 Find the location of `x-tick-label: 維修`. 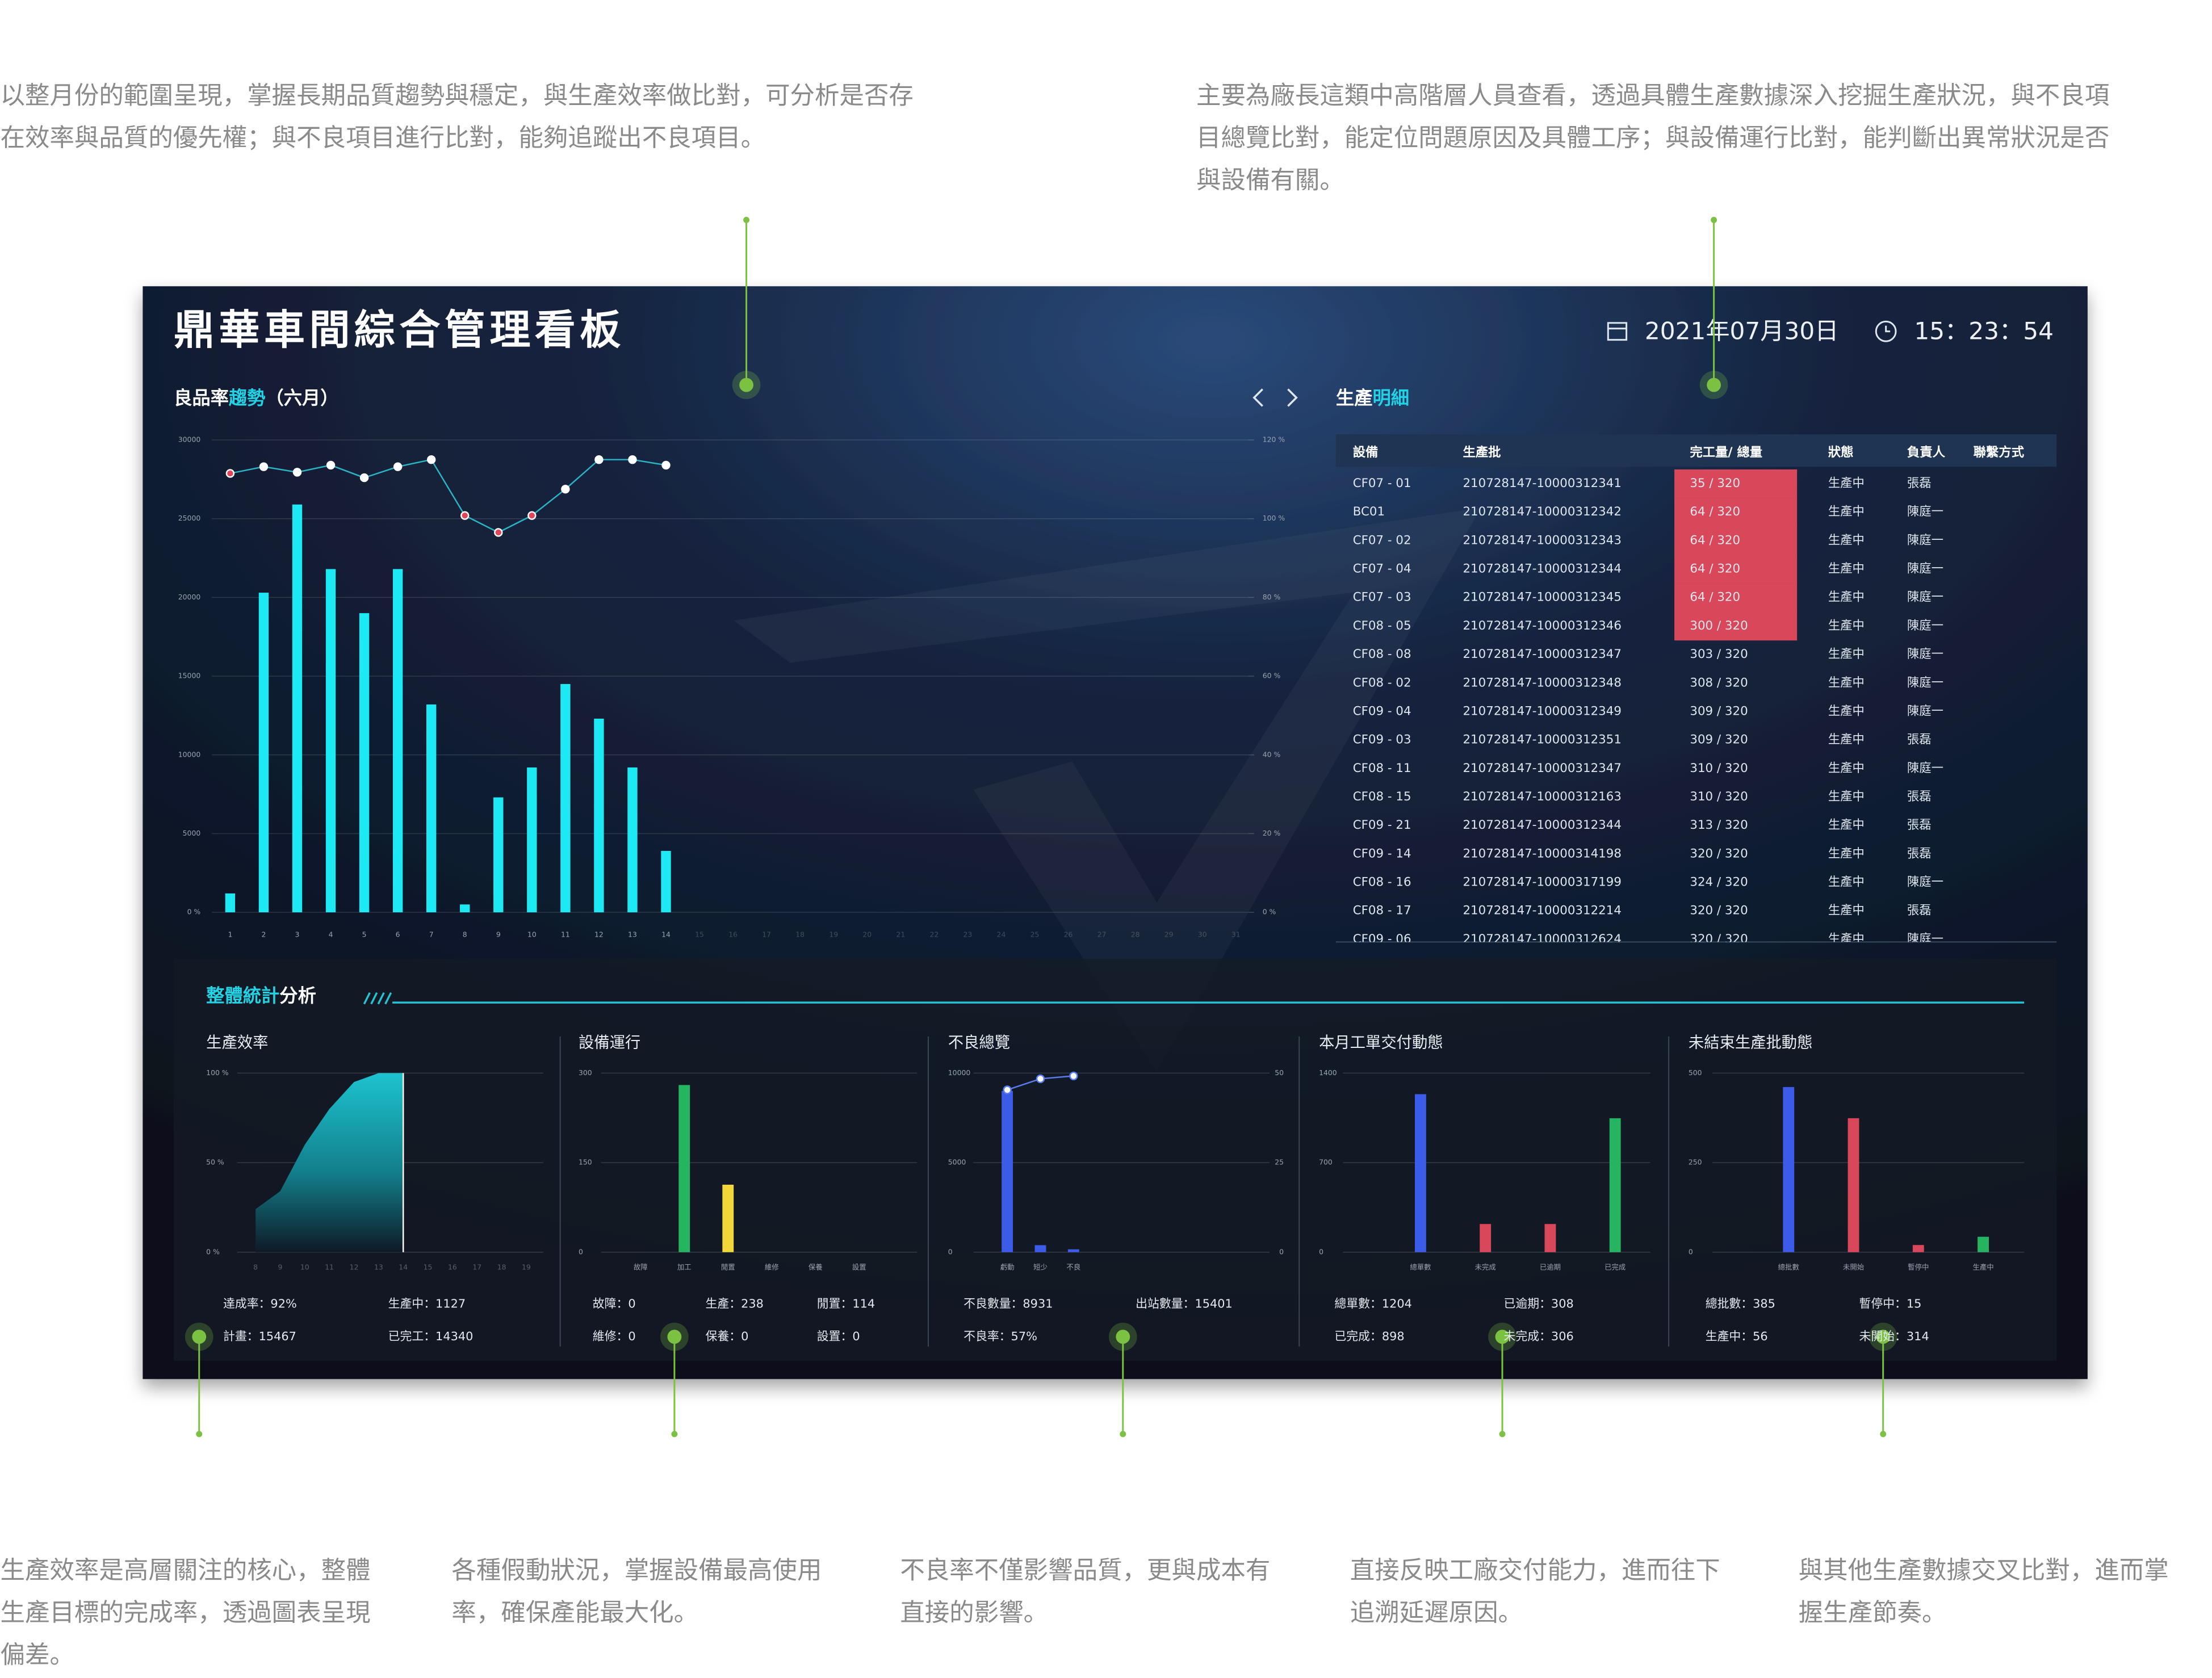

x-tick-label: 維修 is located at coordinates (772, 1267).